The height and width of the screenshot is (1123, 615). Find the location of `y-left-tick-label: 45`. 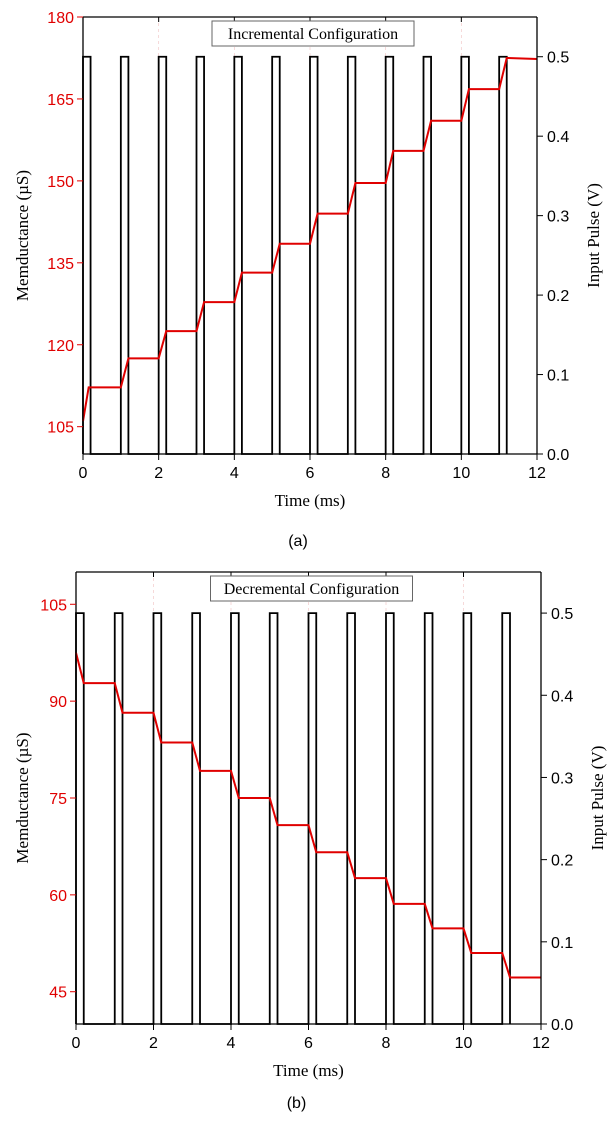

y-left-tick-label: 45 is located at coordinates (58, 993).